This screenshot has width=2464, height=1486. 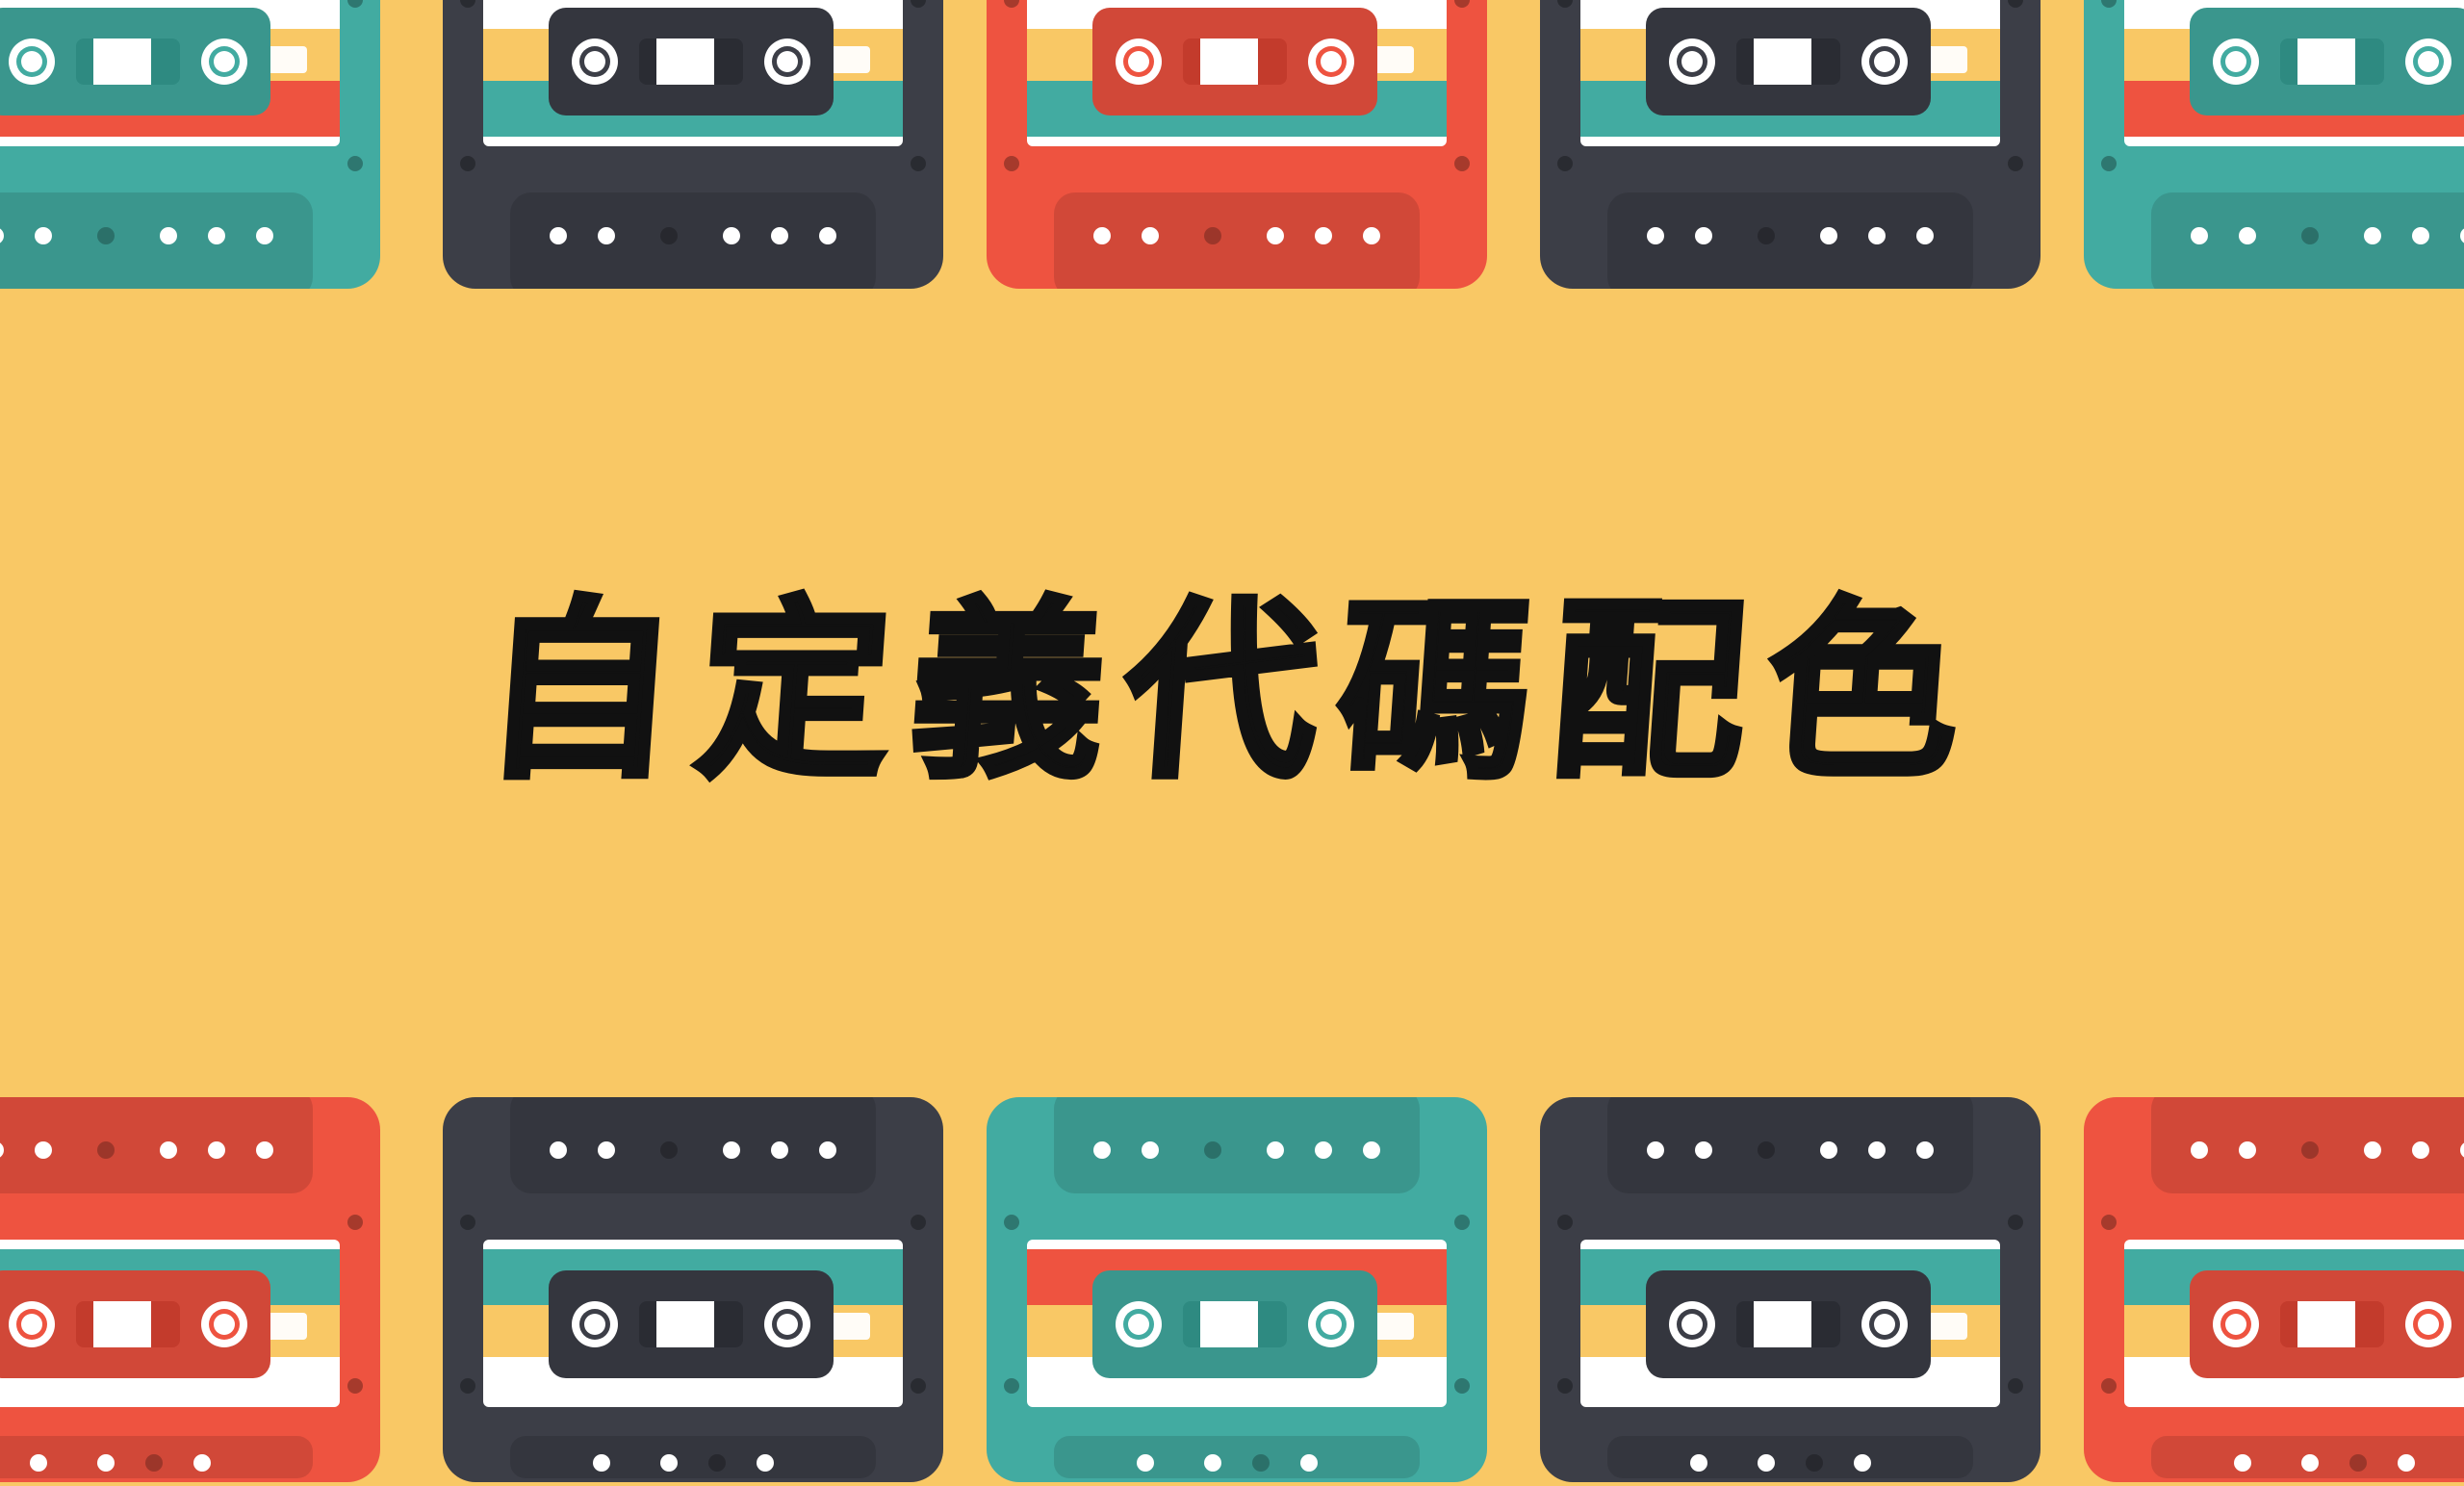 What do you see at coordinates (1232, 692) in the screenshot?
I see `page-title: 自定義代碼配色` at bounding box center [1232, 692].